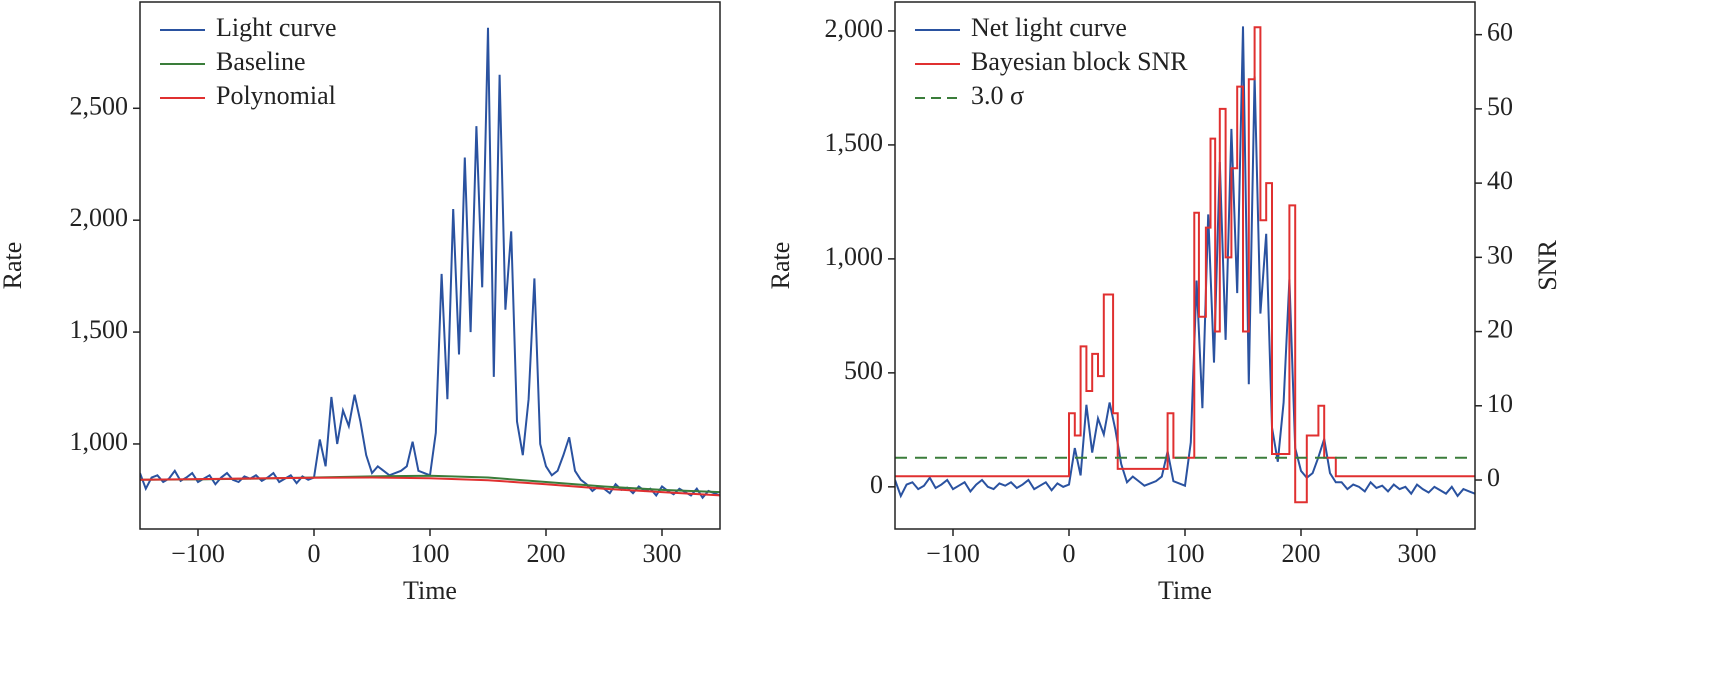 The height and width of the screenshot is (674, 1725). I want to click on legend-label: Baseline, so click(261, 61).